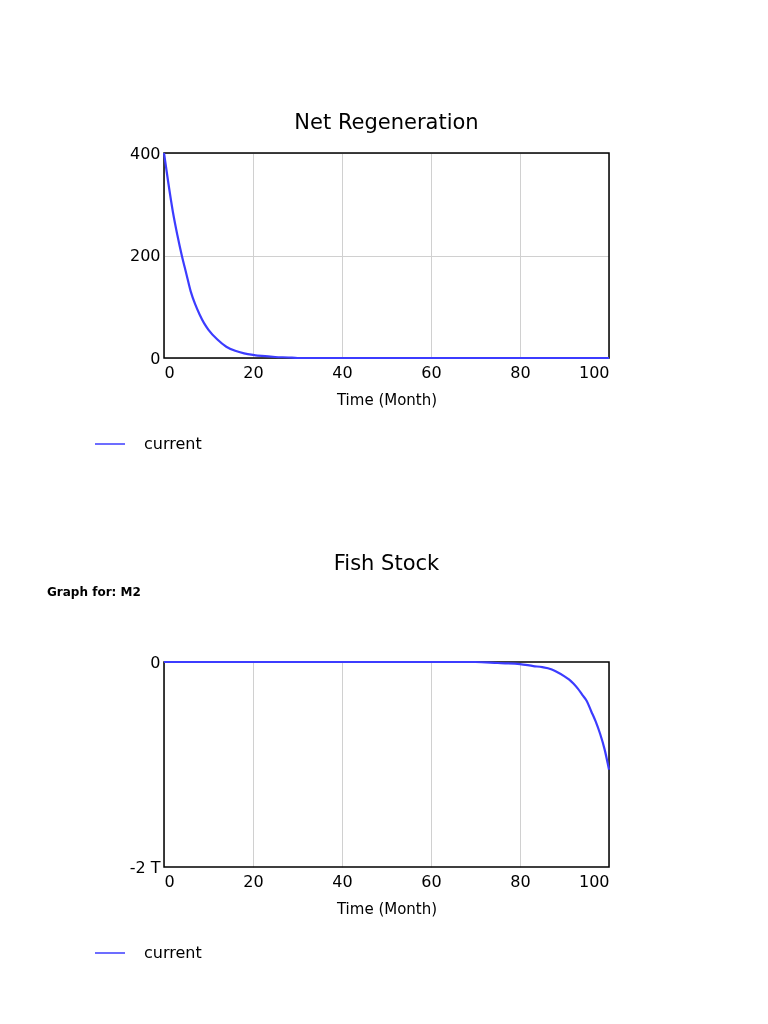 The image size is (768, 1024). Describe the element at coordinates (386, 122) in the screenshot. I see `chart-title: Net Regeneration` at that location.